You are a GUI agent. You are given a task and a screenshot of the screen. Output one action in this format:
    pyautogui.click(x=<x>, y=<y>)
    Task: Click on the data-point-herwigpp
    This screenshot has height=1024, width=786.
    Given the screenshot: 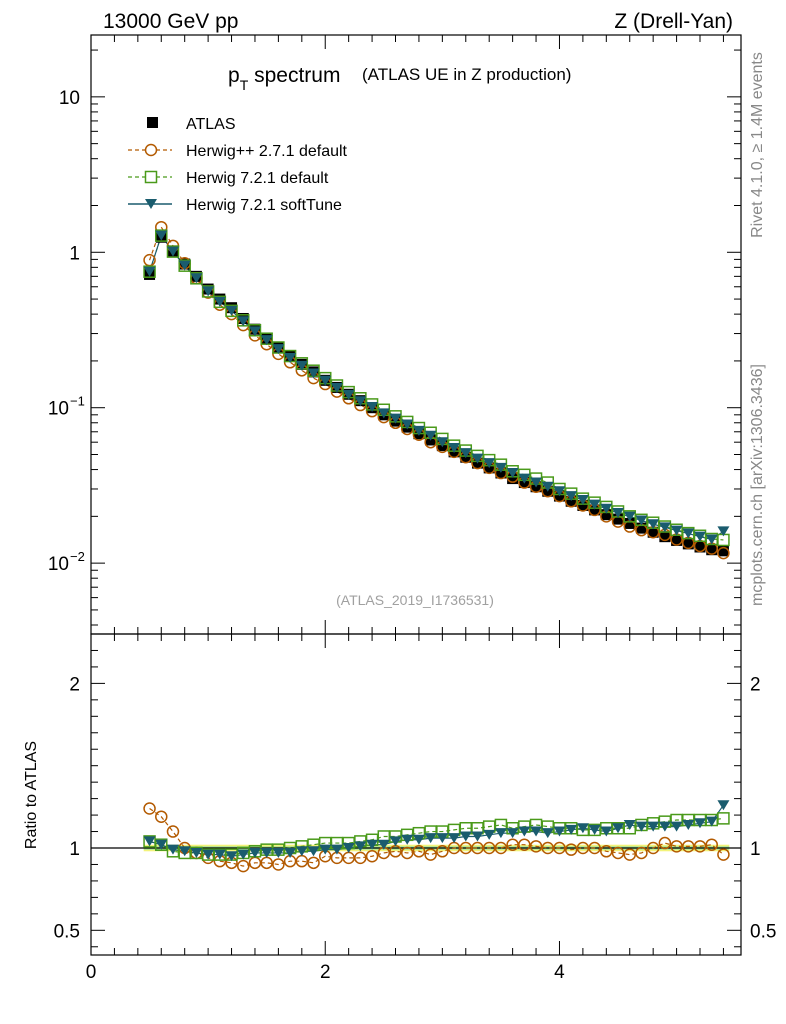 What is the action you would take?
    pyautogui.click(x=723, y=553)
    